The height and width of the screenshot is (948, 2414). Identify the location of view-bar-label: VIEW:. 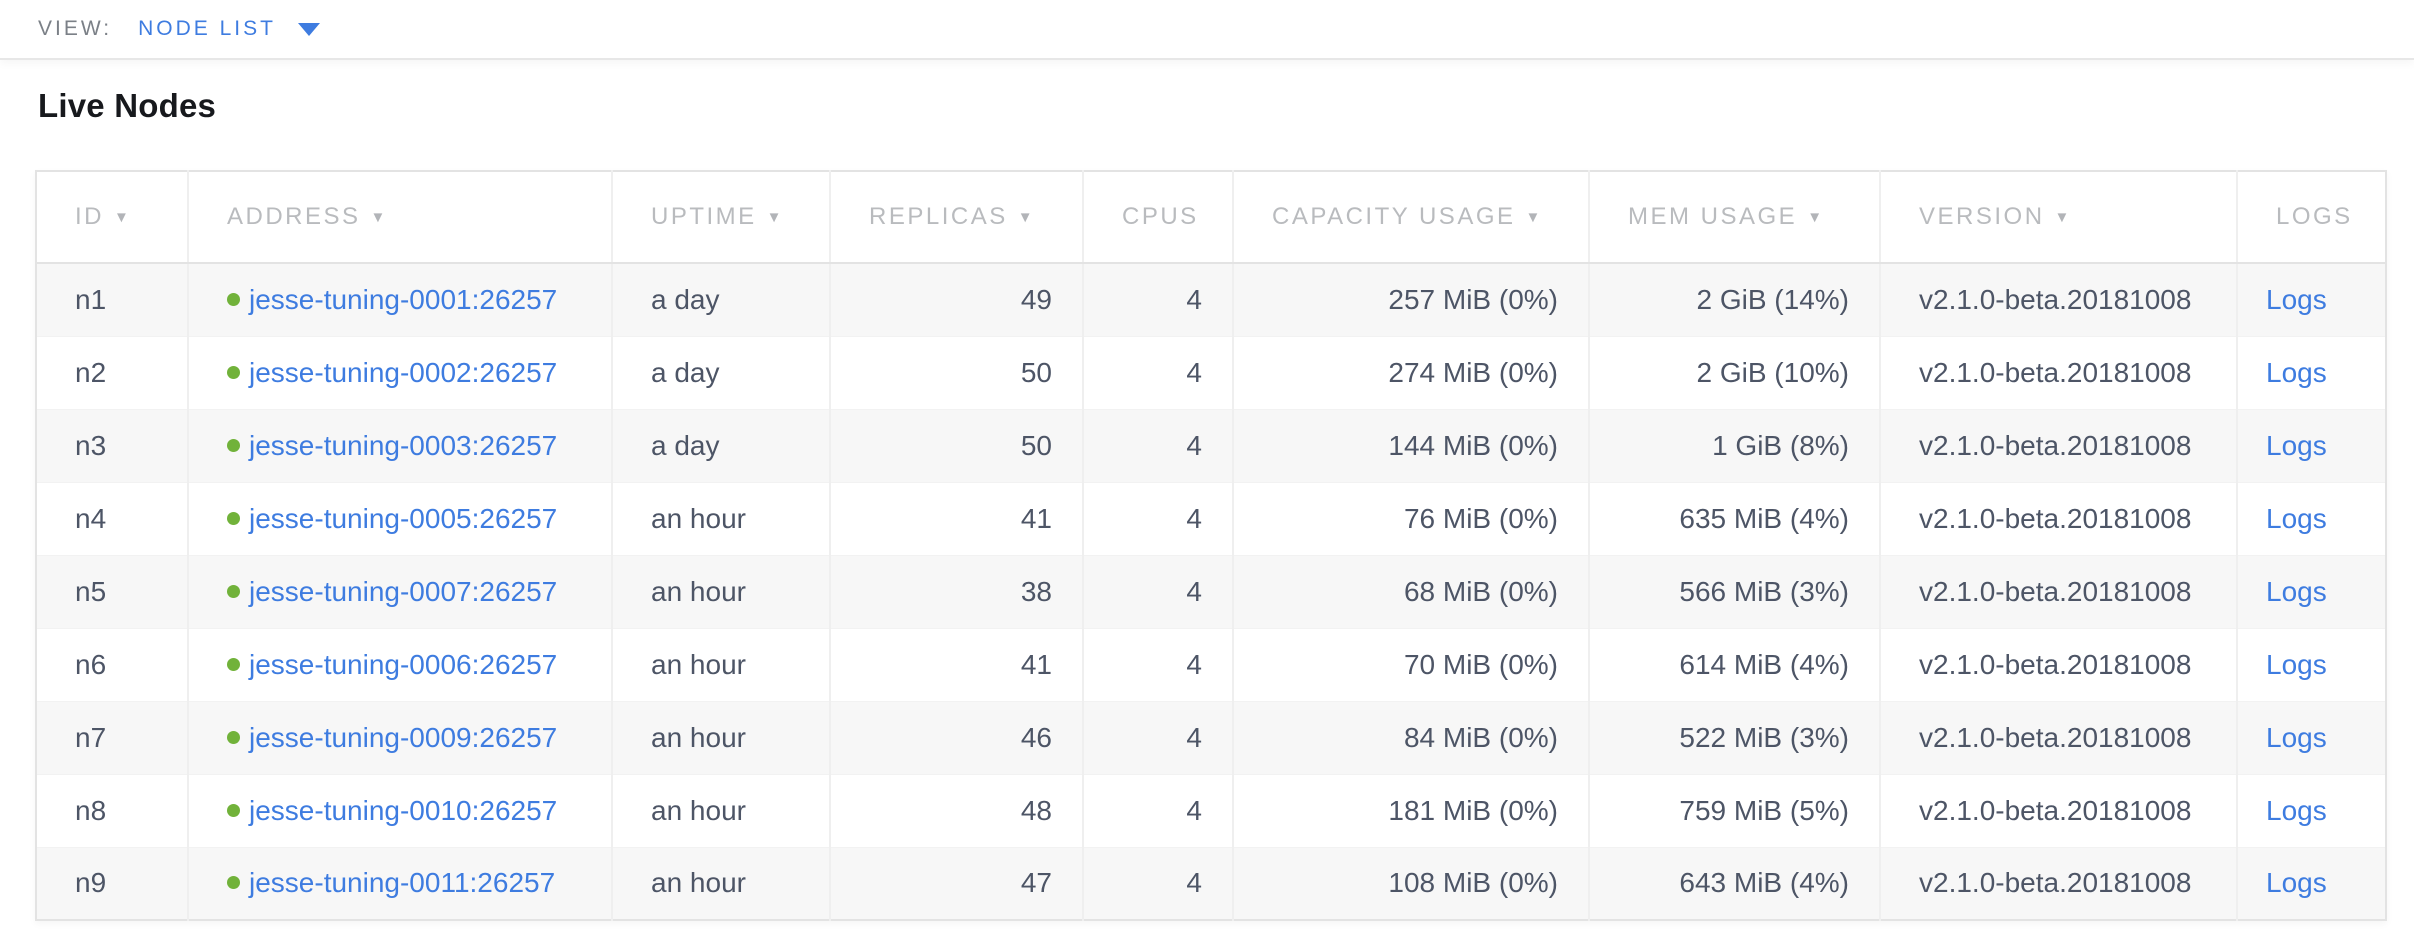
(75, 28).